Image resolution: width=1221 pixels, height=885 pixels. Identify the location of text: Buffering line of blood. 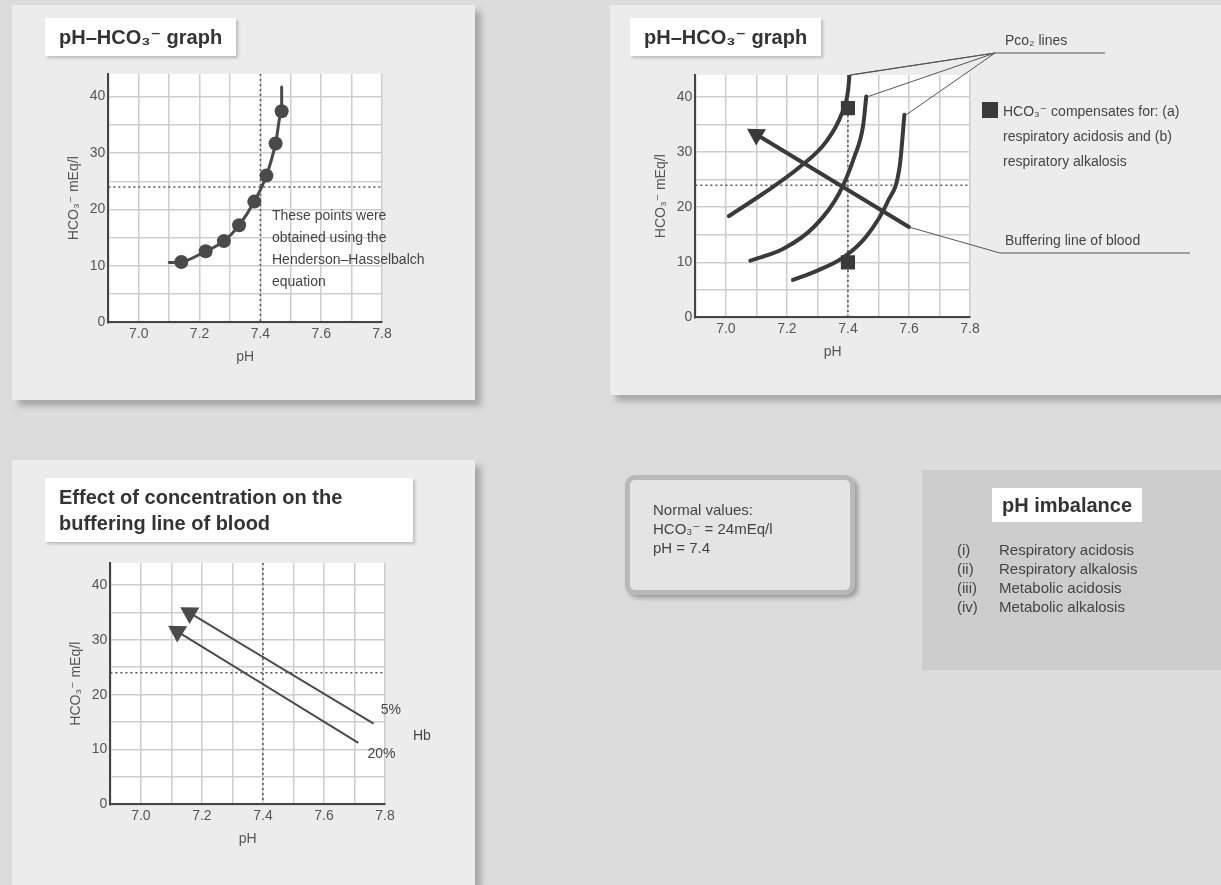
(1073, 240).